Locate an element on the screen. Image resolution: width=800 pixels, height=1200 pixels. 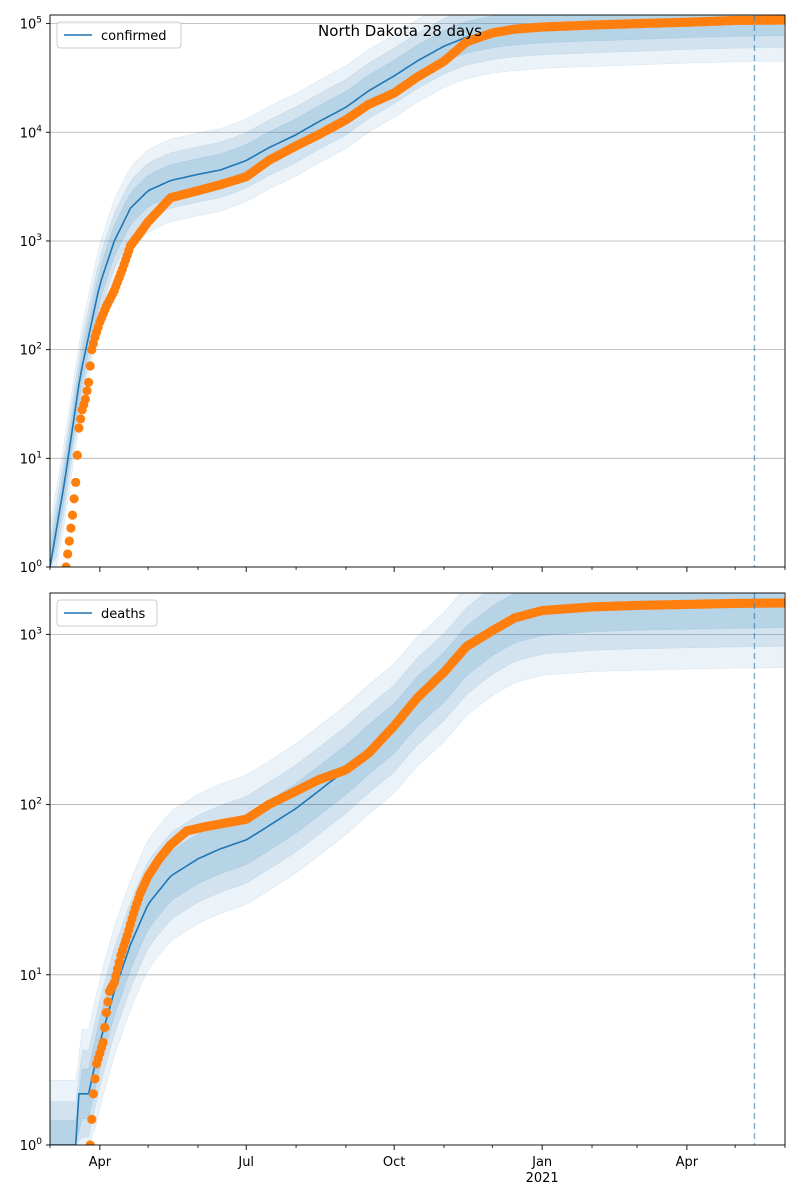
x-tick-label: Oct is located at coordinates (394, 1162).